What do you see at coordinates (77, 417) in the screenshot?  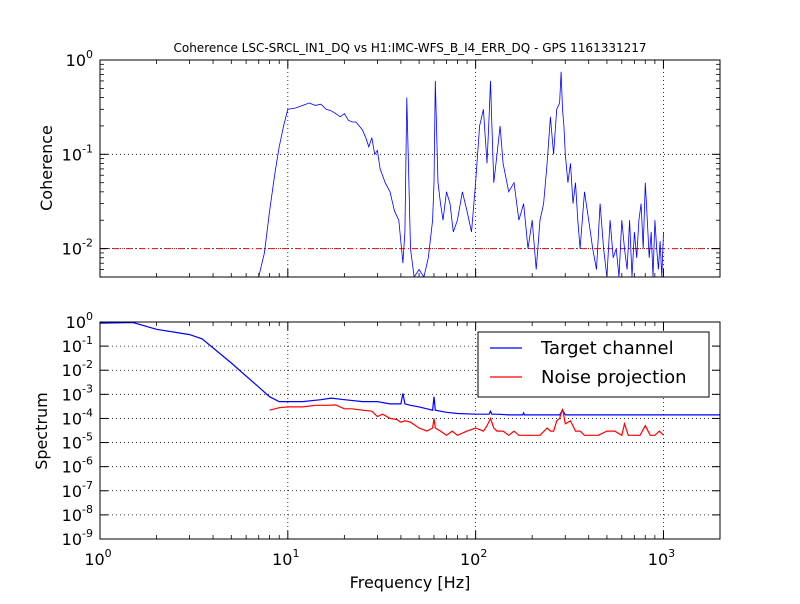 I see `y-tick-label: 10⁻⁴` at bounding box center [77, 417].